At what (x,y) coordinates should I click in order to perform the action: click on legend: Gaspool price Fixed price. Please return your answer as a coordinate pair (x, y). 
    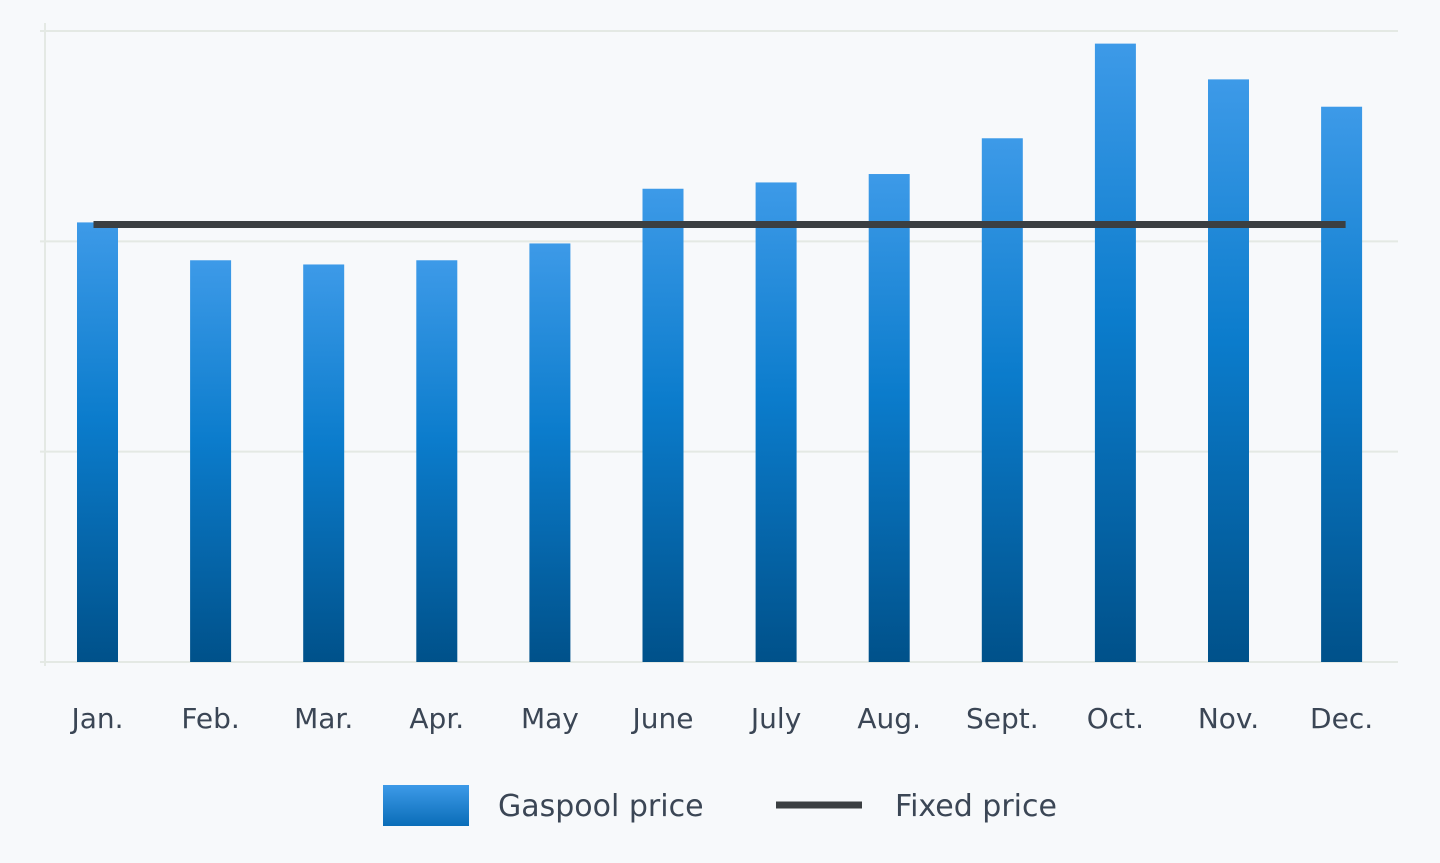
    Looking at the image, I should click on (720, 805).